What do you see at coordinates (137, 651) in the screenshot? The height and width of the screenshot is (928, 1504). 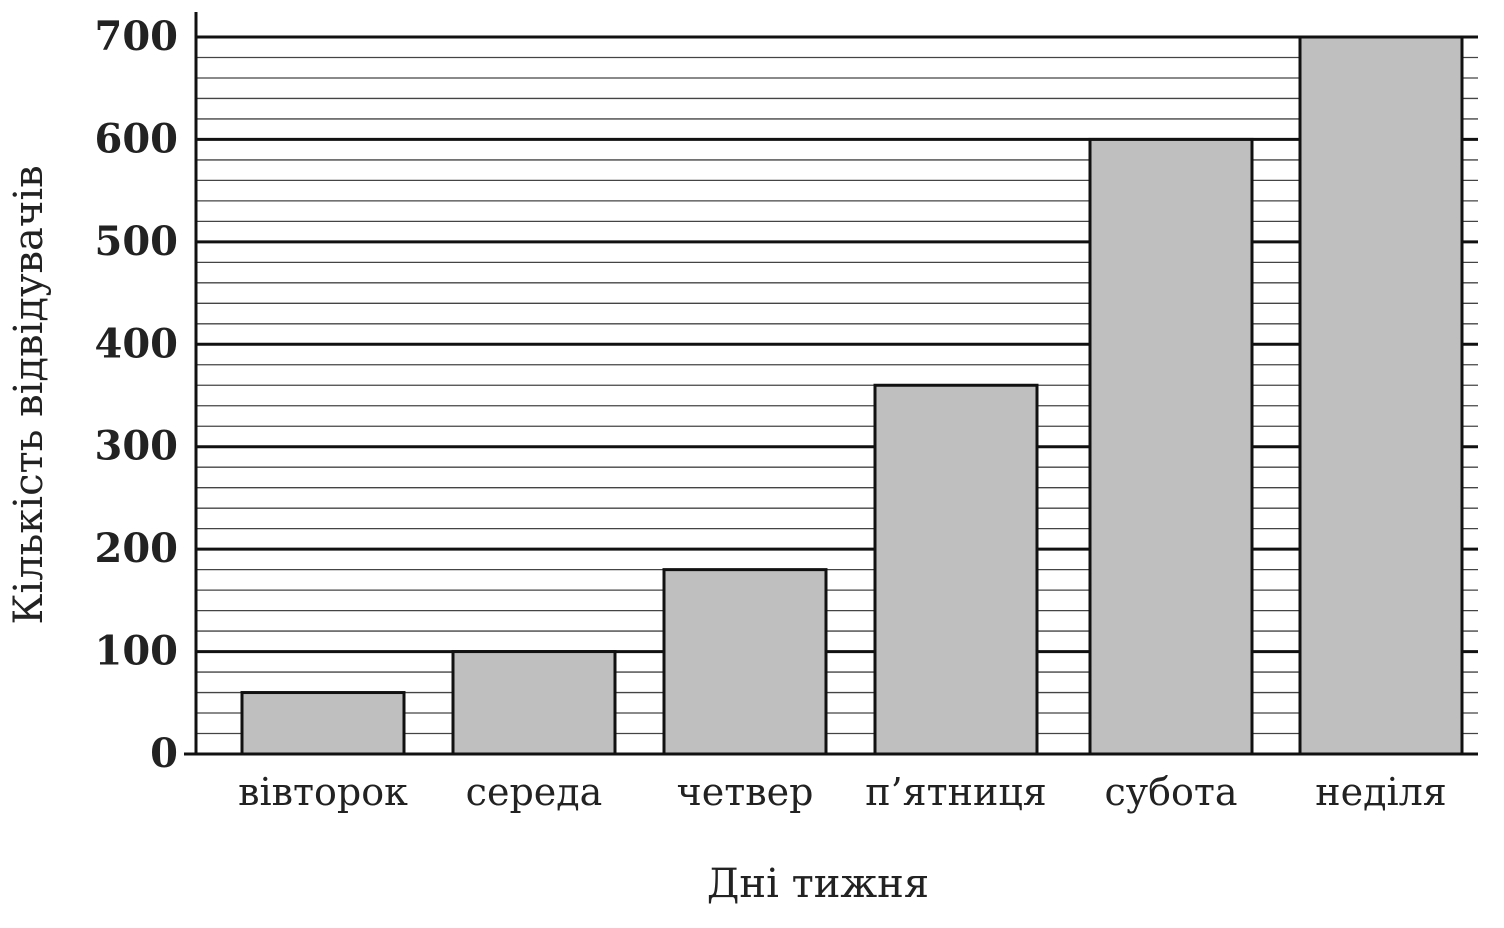 I see `y-tick-label: 100` at bounding box center [137, 651].